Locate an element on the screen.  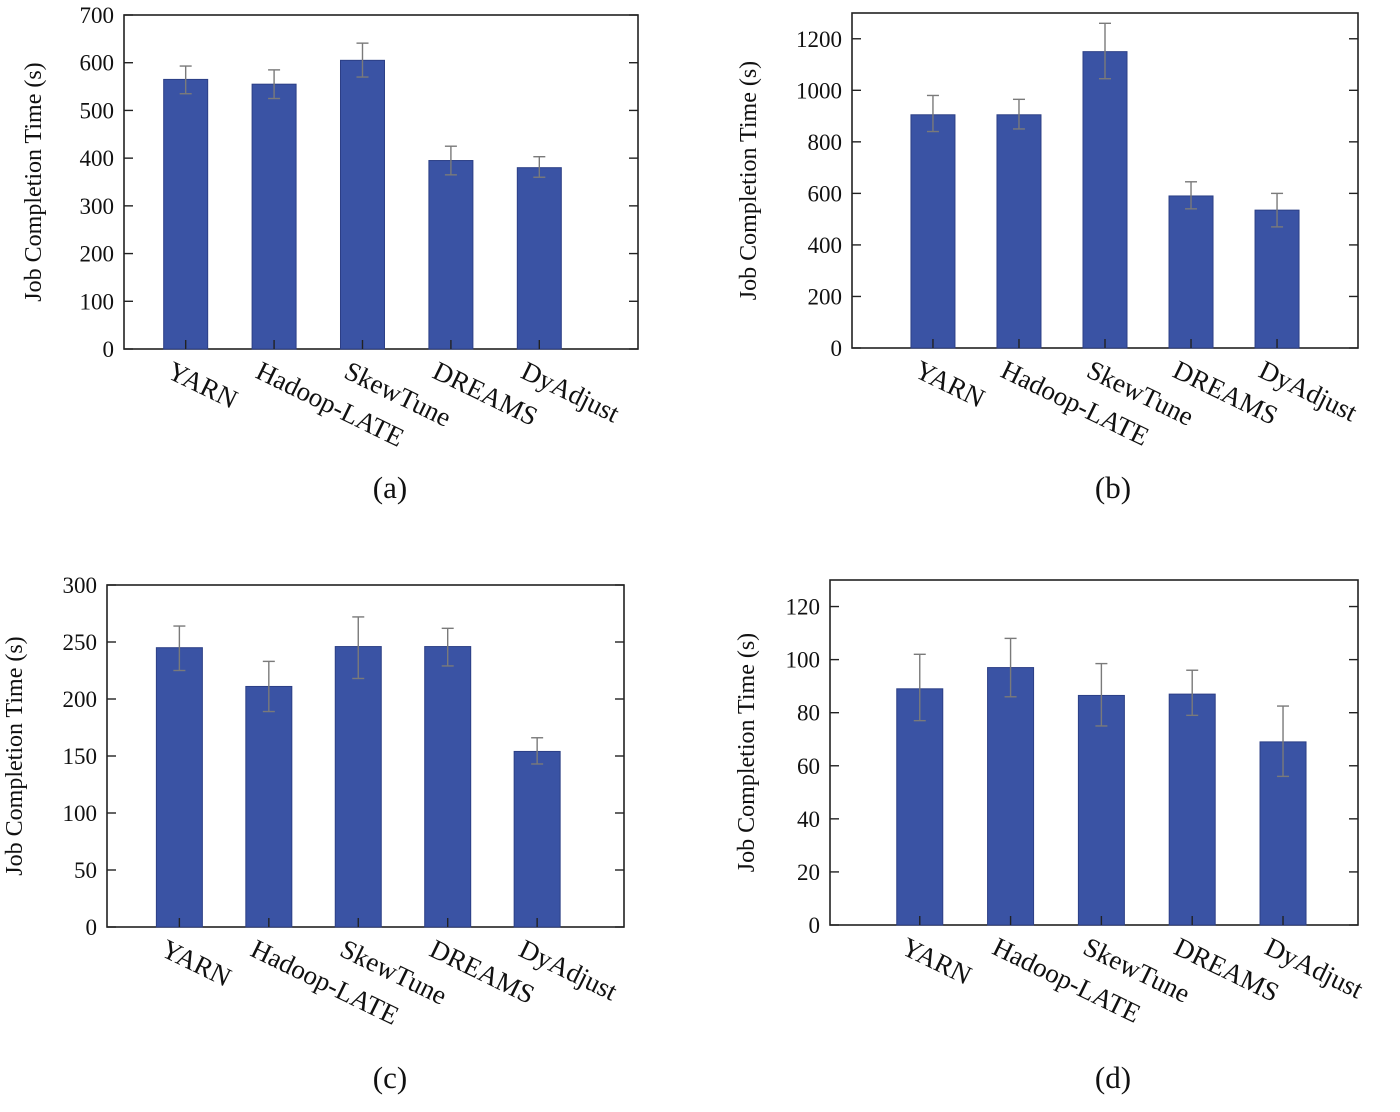
chart-d-bar-dreams is located at coordinates (1192, 809).